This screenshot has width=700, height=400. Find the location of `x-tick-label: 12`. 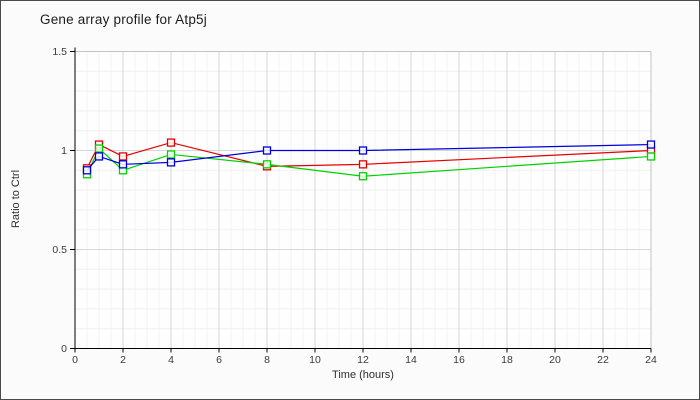

x-tick-label: 12 is located at coordinates (363, 360).